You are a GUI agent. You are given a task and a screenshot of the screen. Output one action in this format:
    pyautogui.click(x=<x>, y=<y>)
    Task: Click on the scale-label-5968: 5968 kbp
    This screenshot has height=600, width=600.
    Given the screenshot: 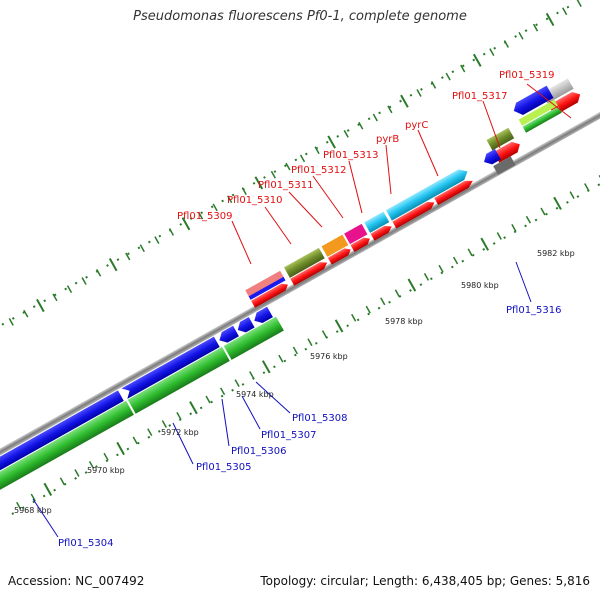 What is the action you would take?
    pyautogui.click(x=33, y=510)
    